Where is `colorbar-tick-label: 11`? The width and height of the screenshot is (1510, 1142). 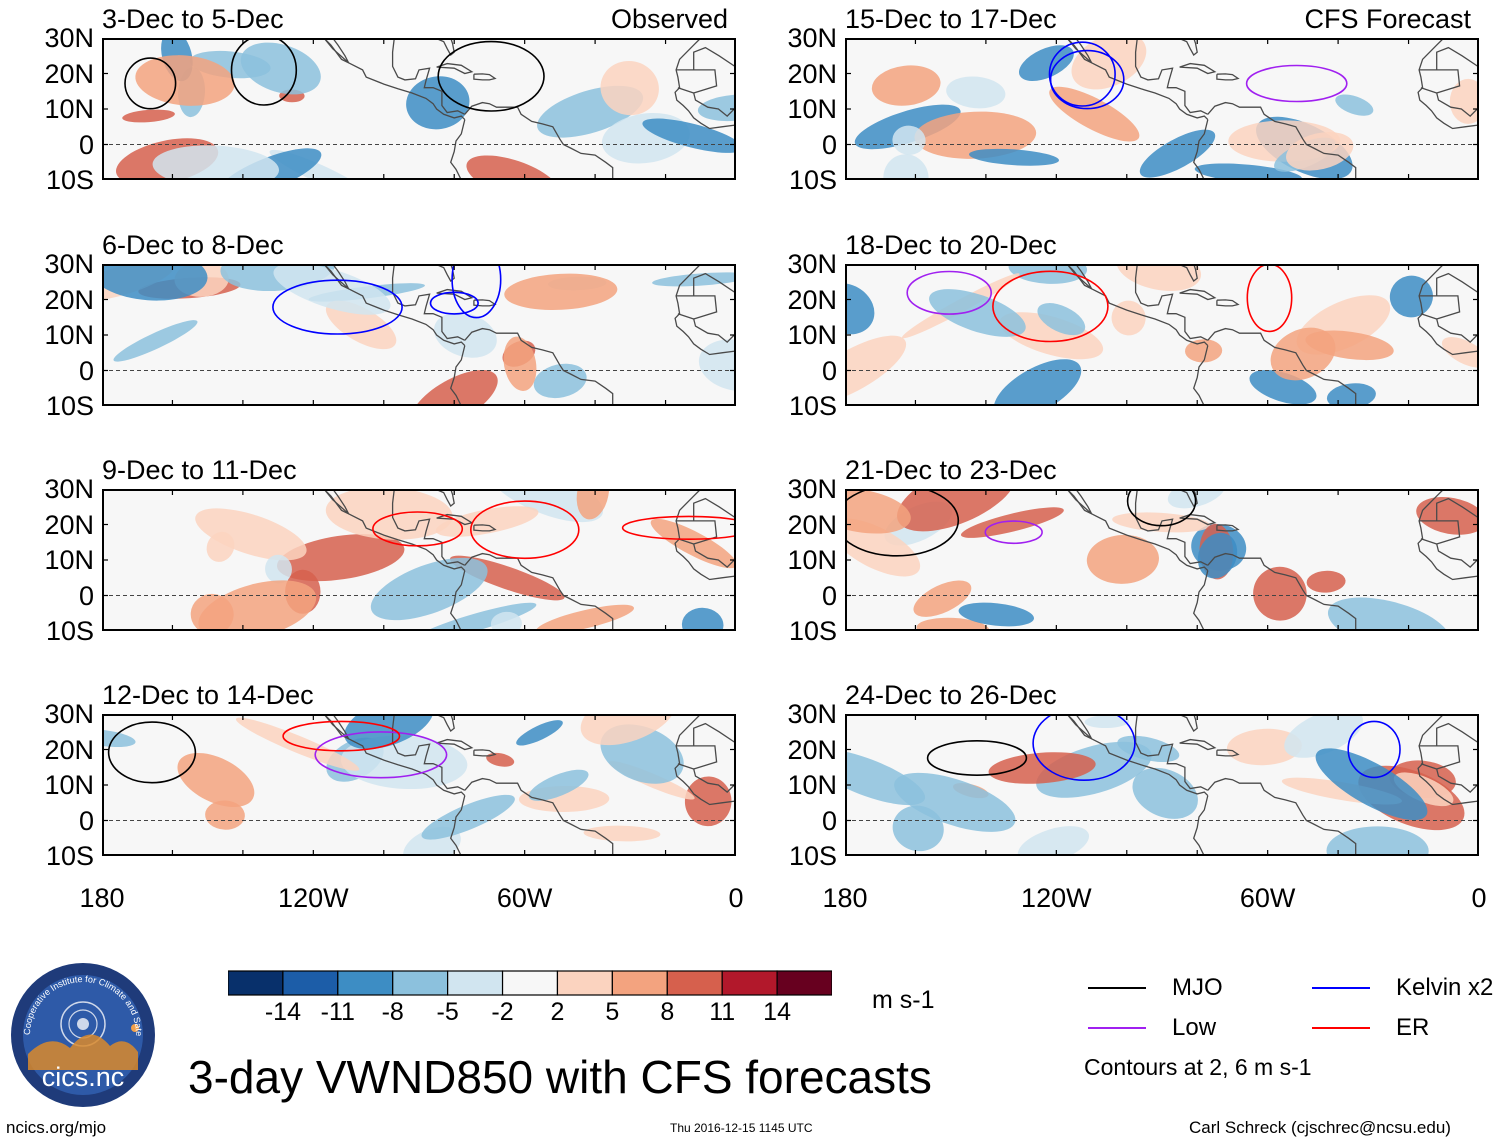
colorbar-tick-label: 11 is located at coordinates (722, 1012).